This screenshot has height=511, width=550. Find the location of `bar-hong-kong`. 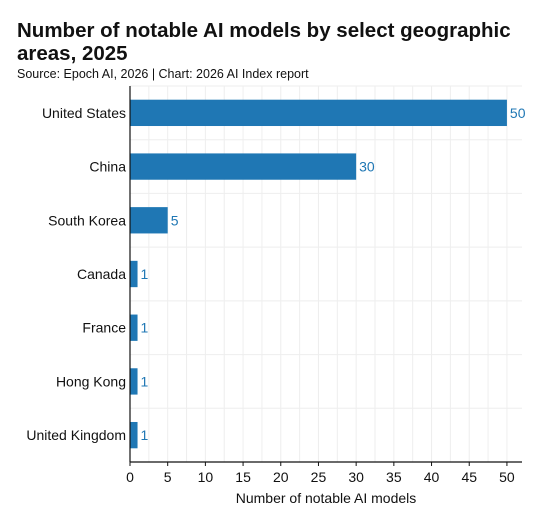

bar-hong-kong is located at coordinates (134, 381).